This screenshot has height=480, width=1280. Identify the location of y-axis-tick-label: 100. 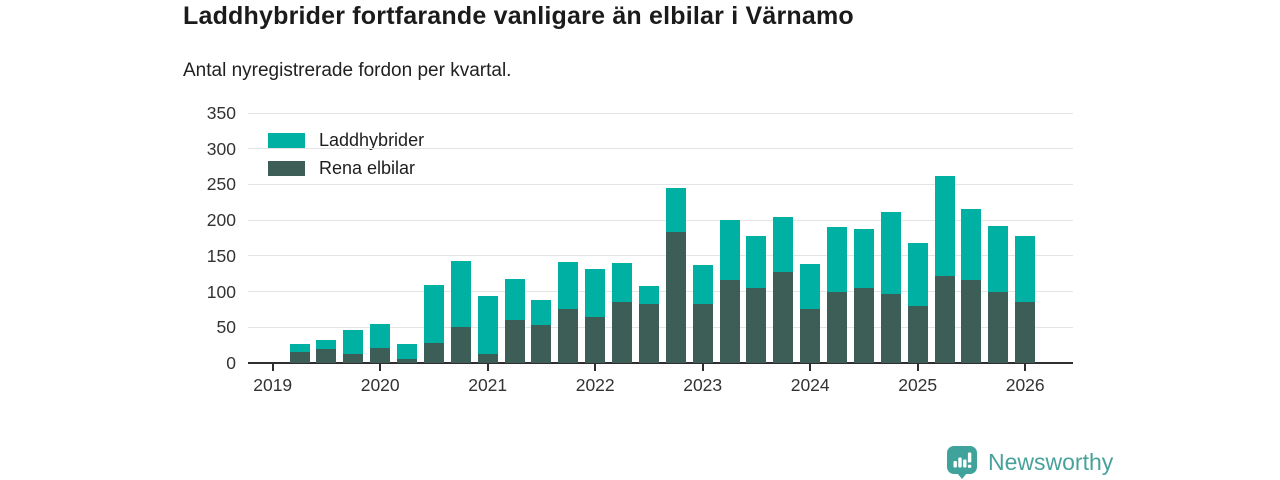
(221, 291).